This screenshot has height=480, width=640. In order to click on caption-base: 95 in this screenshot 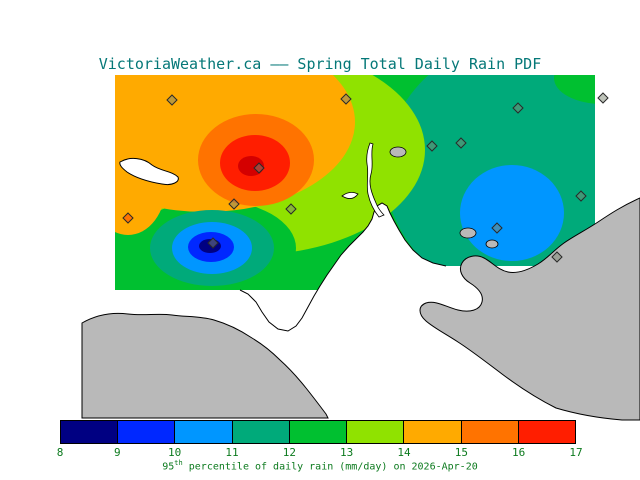, I will do `click(168, 467)`.